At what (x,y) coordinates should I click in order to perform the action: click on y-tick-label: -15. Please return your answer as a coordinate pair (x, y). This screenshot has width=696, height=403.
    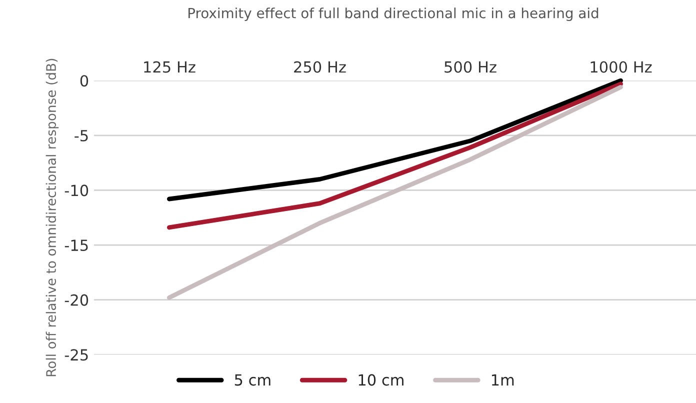
    Looking at the image, I should click on (76, 246).